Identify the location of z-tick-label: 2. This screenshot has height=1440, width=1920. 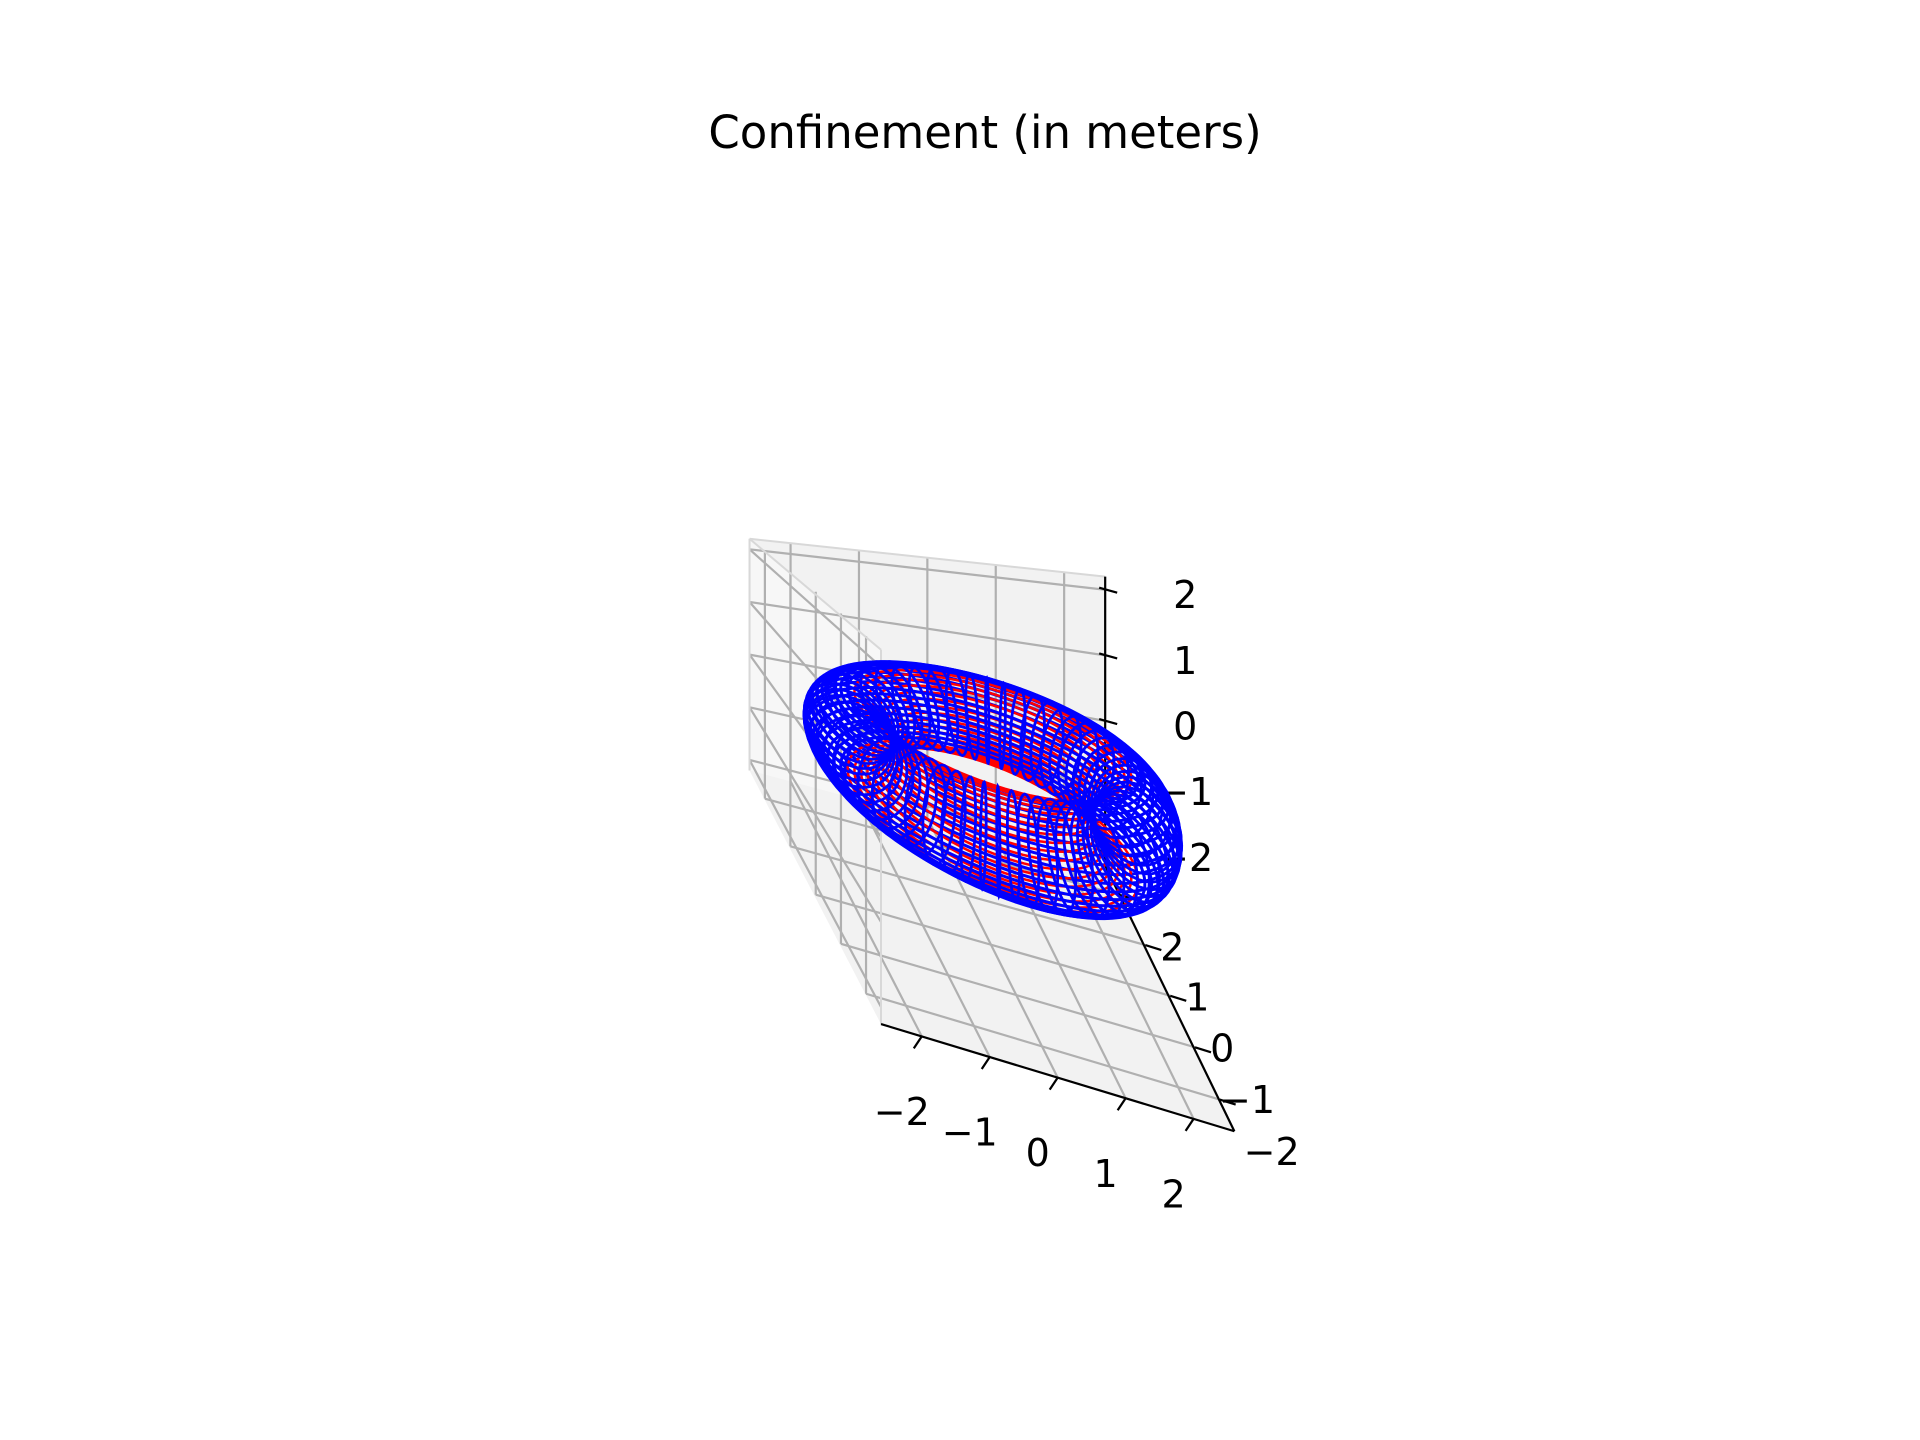
(1185, 595).